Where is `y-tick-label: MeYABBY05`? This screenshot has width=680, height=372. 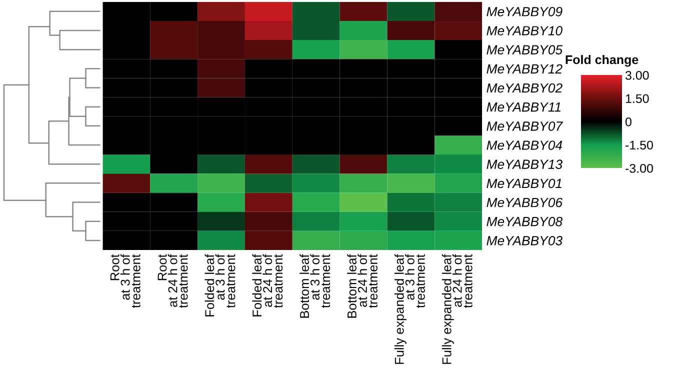 y-tick-label: MeYABBY05 is located at coordinates (524, 49).